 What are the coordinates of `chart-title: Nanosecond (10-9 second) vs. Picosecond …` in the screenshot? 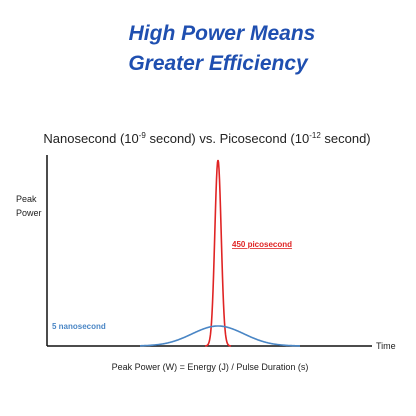 It's located at (206, 138).